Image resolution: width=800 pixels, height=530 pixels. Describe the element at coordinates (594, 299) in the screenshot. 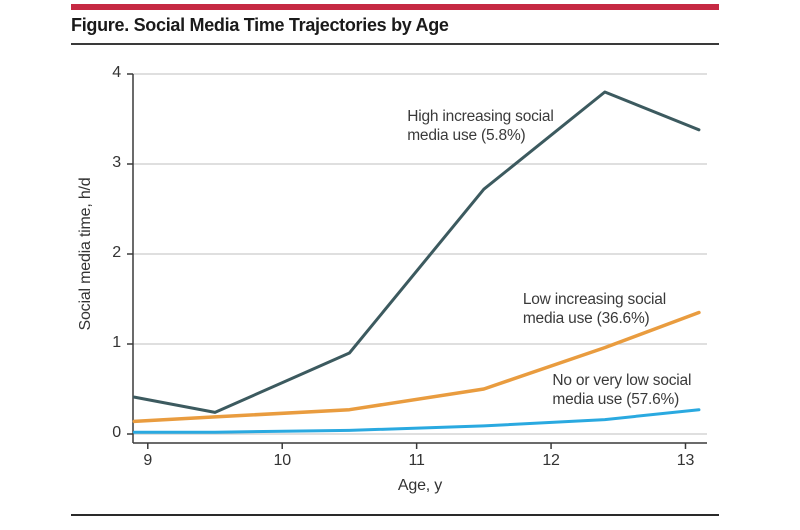

I see `annotation-line: Low increasing social` at that location.